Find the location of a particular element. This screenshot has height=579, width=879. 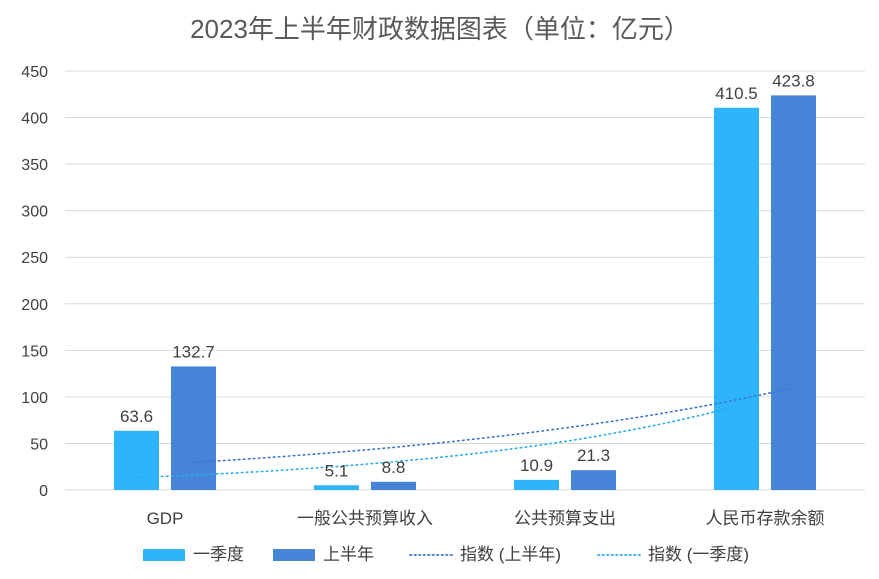

y-tick-label: 200 is located at coordinates (34, 305).